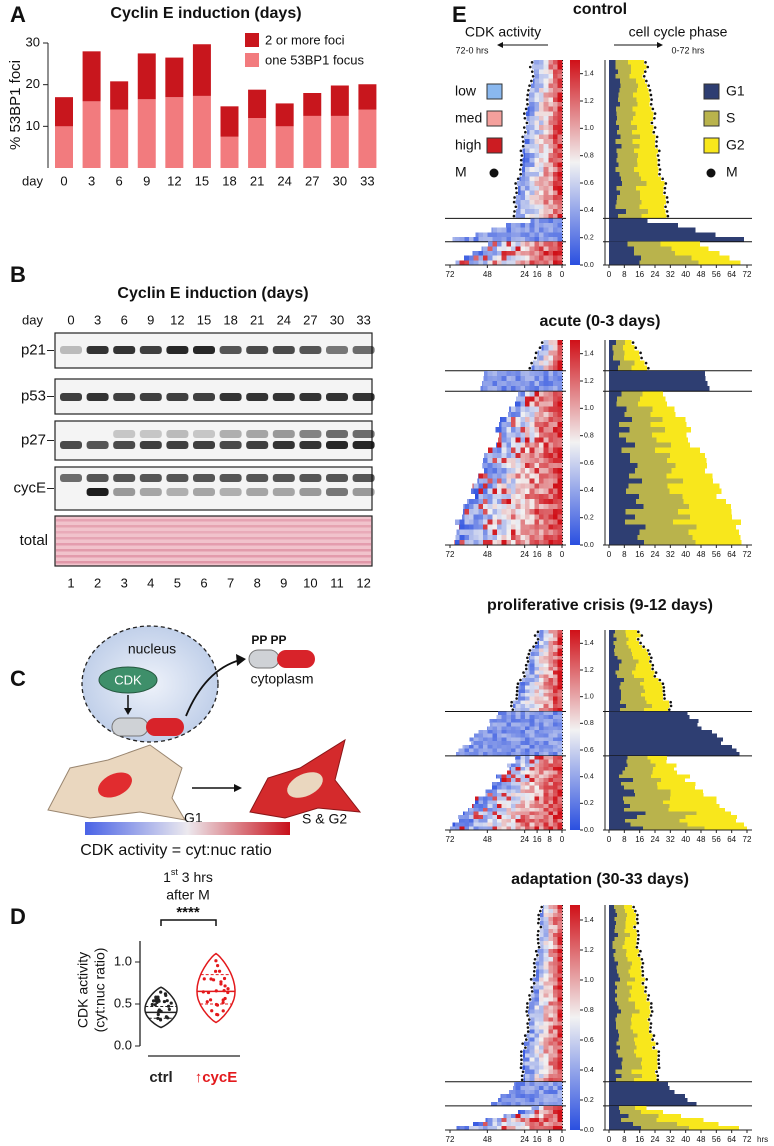 The image size is (774, 1146). Describe the element at coordinates (229, 152) in the screenshot. I see `bar-segment` at that location.